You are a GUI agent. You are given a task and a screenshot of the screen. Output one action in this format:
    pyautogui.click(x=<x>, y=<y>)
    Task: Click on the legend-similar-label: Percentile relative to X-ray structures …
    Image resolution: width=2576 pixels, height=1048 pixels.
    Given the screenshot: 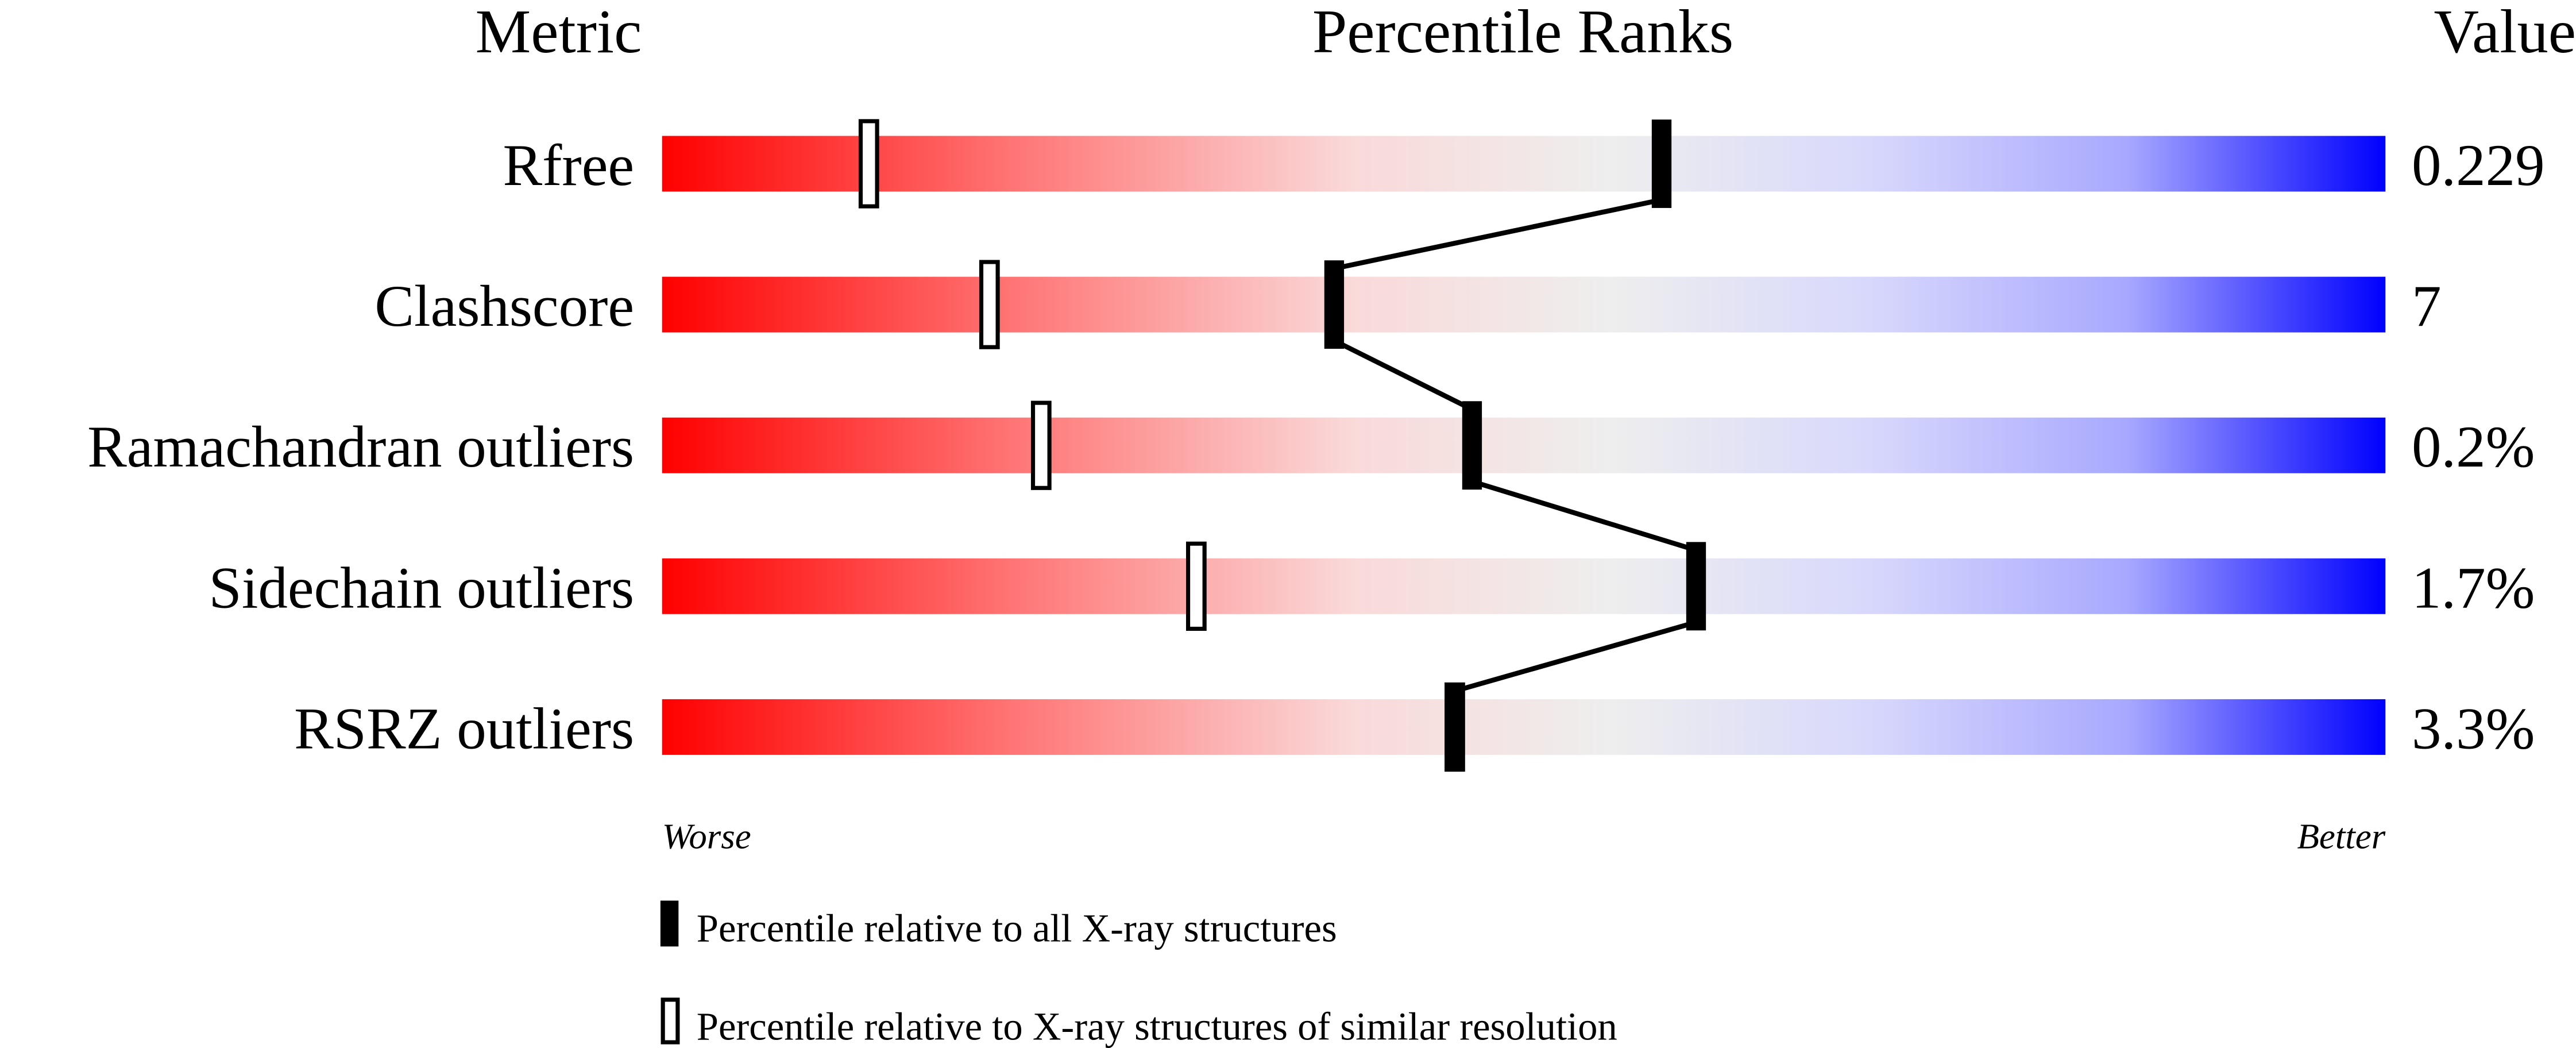 What is the action you would take?
    pyautogui.click(x=1157, y=1026)
    